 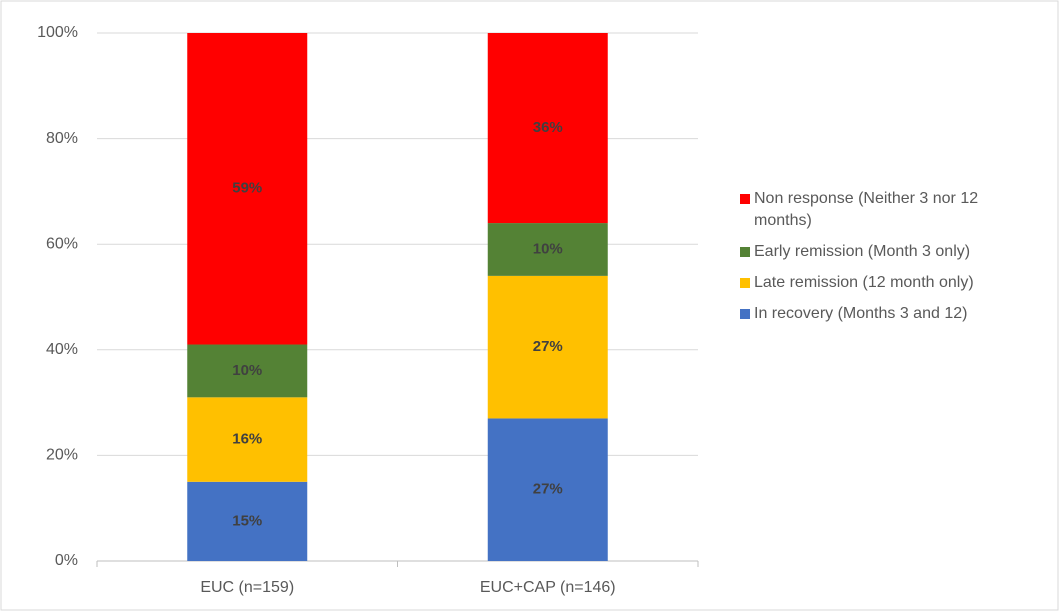 I want to click on data-label: 15%, so click(x=247, y=520).